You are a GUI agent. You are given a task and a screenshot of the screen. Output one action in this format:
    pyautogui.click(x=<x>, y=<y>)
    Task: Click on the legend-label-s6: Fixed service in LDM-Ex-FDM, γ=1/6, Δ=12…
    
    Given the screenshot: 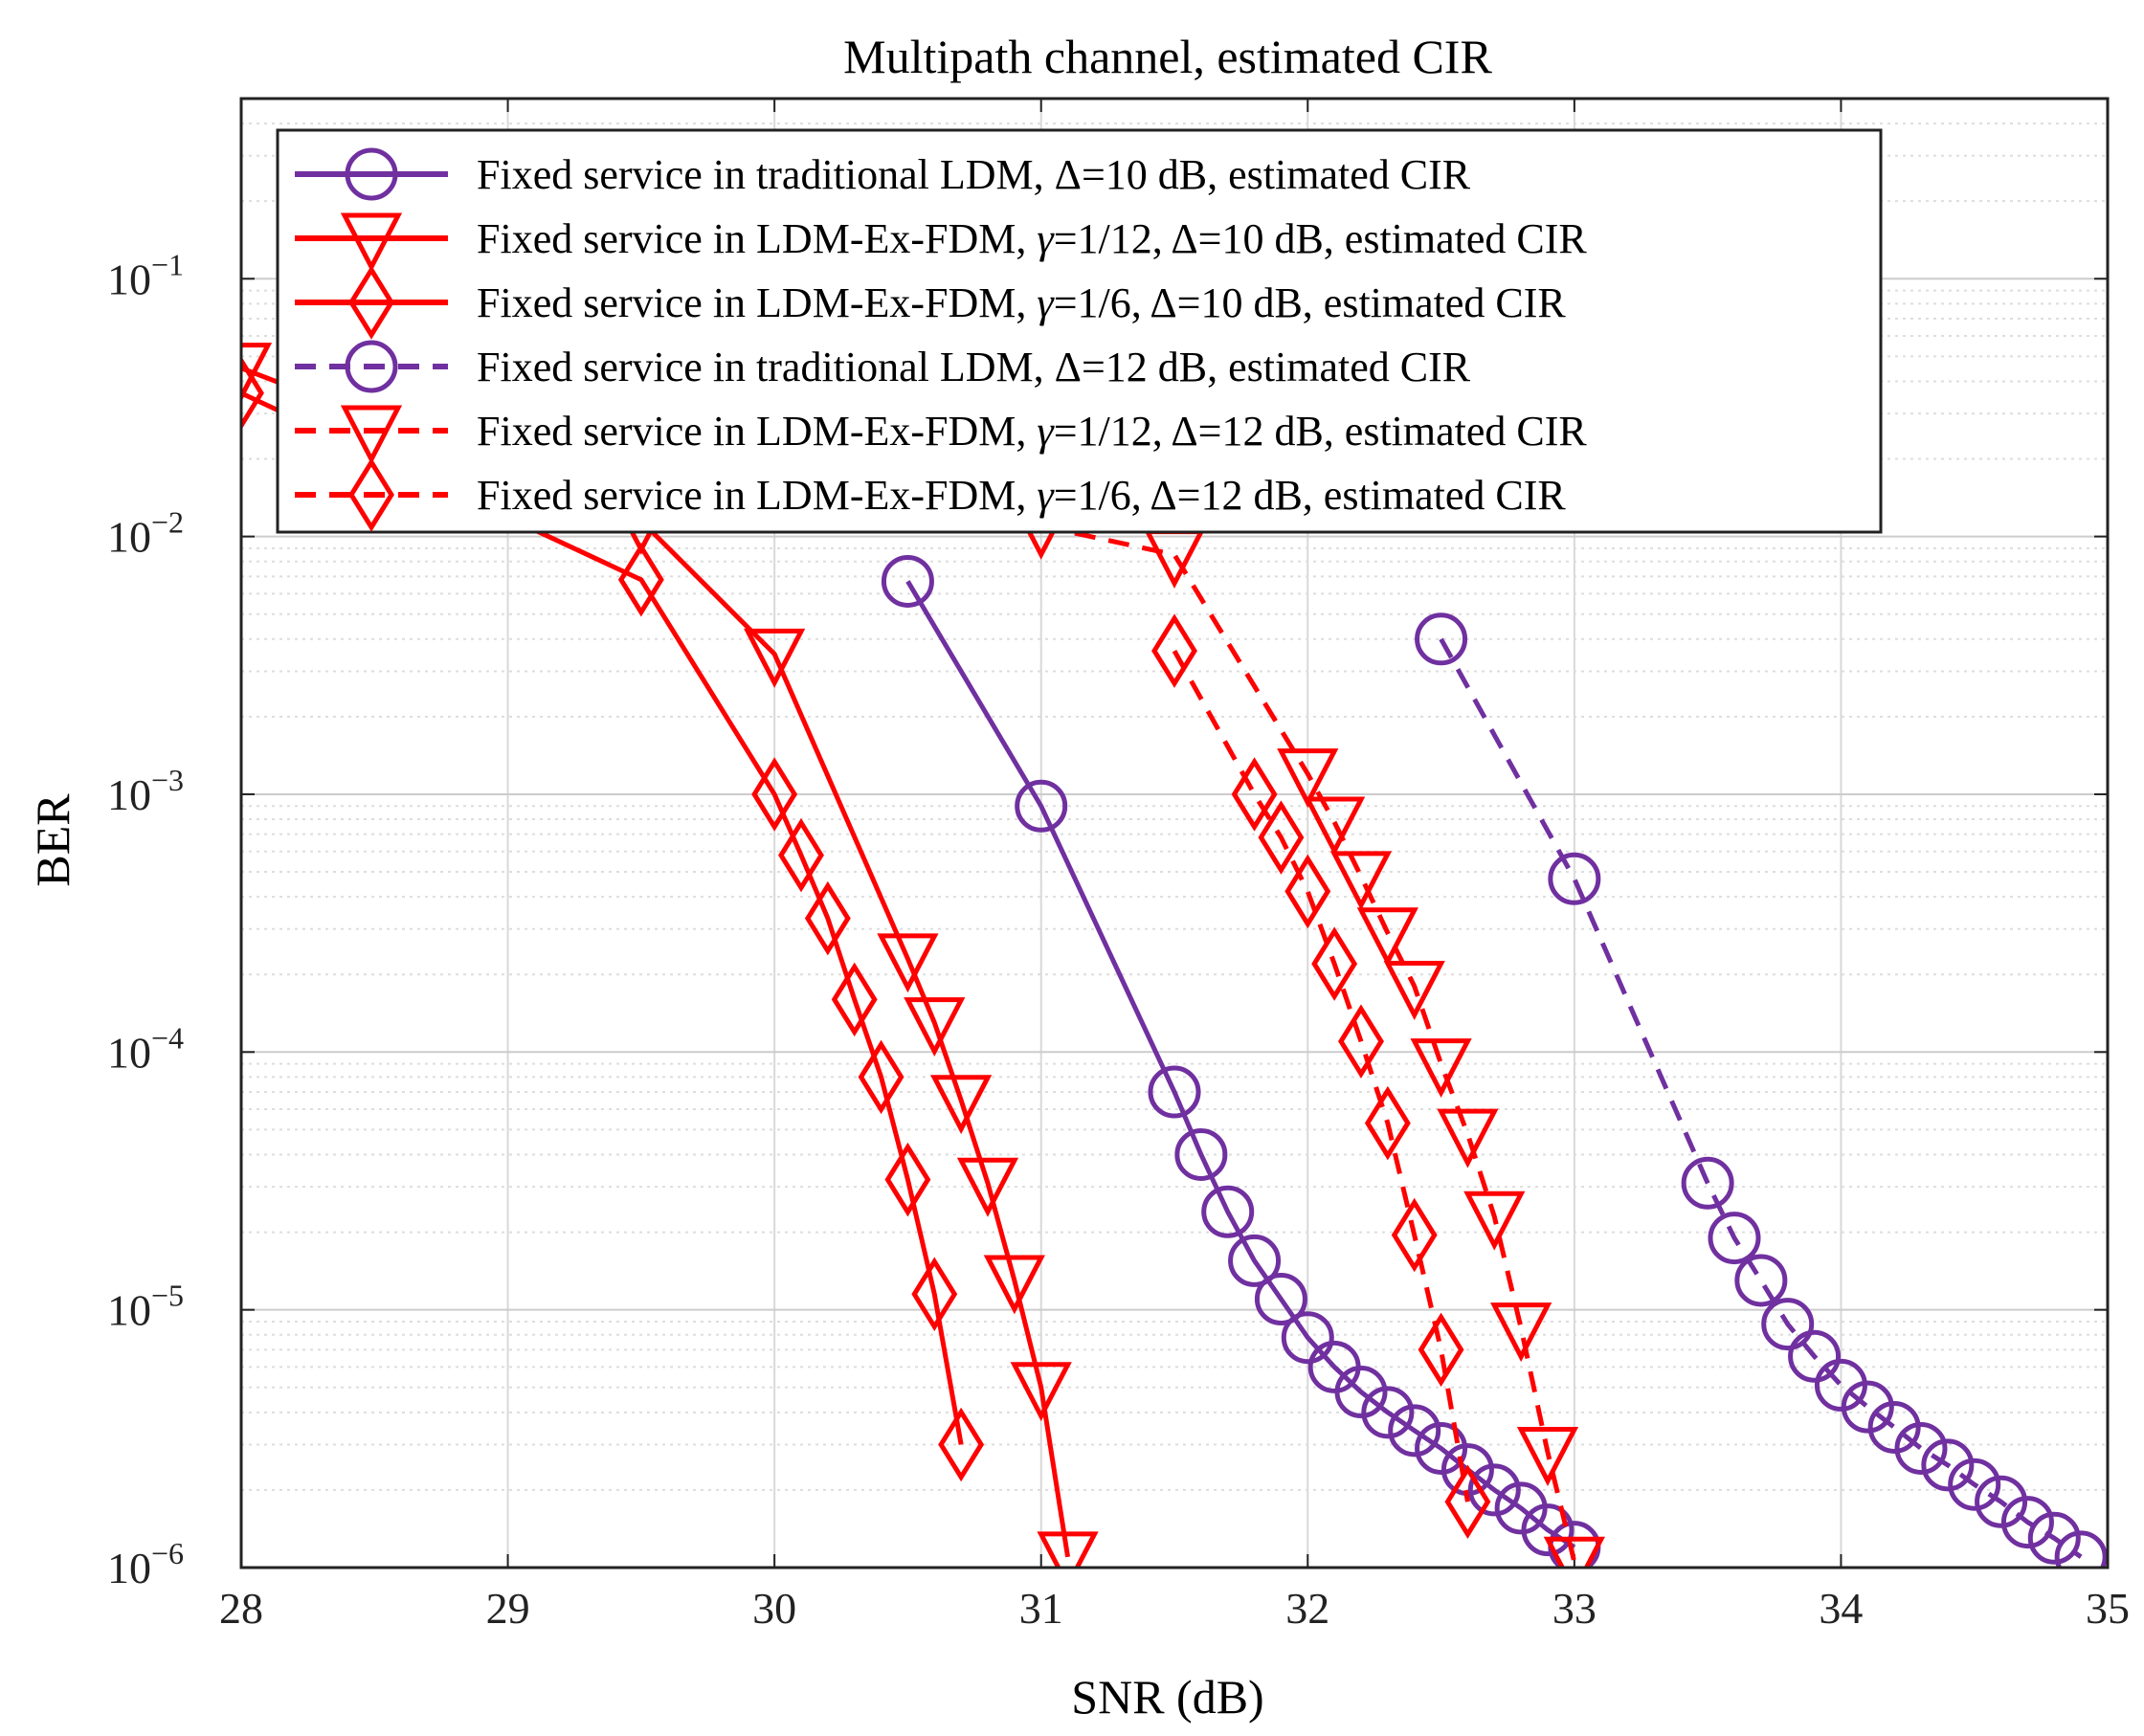 What is the action you would take?
    pyautogui.click(x=1021, y=495)
    